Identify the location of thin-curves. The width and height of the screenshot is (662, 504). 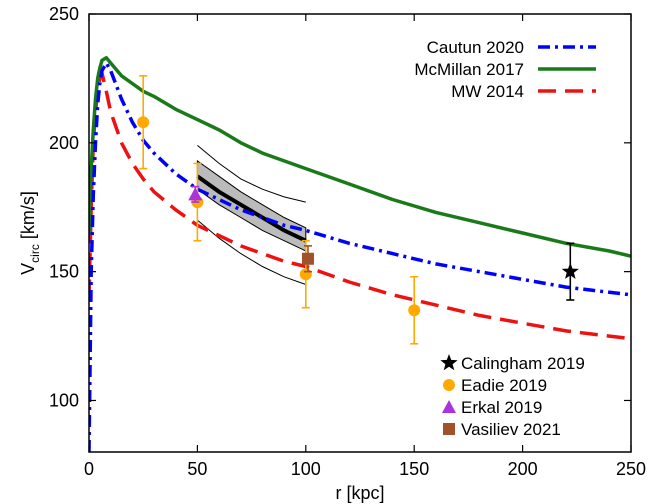
(251, 215).